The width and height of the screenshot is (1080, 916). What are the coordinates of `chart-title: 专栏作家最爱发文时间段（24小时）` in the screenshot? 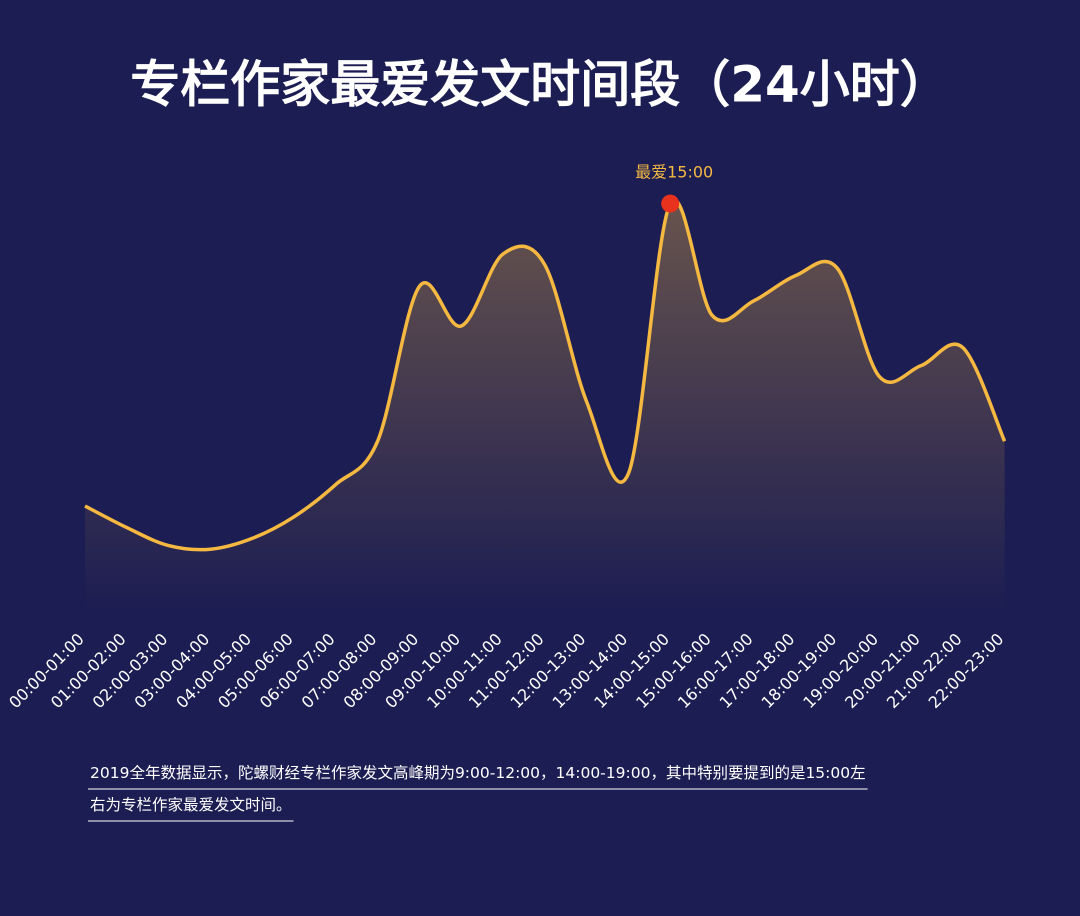 It's located at (540, 85).